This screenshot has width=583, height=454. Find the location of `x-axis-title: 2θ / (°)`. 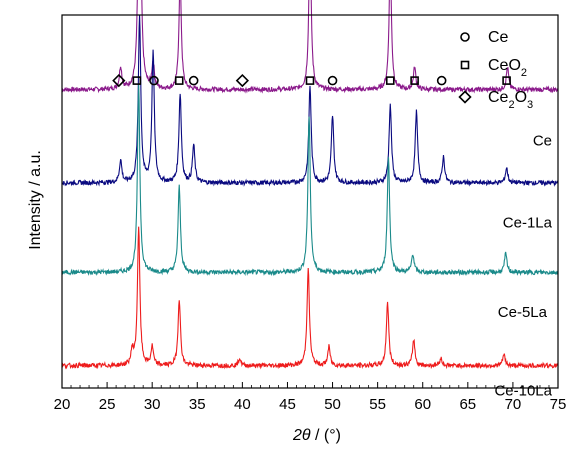

x-axis-title: 2θ / (°) is located at coordinates (316, 435).